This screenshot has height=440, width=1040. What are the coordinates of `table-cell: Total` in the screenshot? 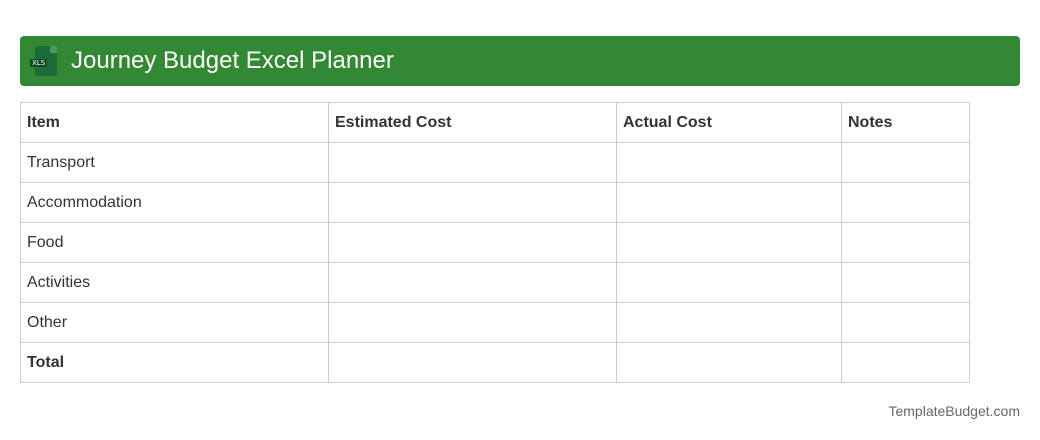 It's located at (174, 362).